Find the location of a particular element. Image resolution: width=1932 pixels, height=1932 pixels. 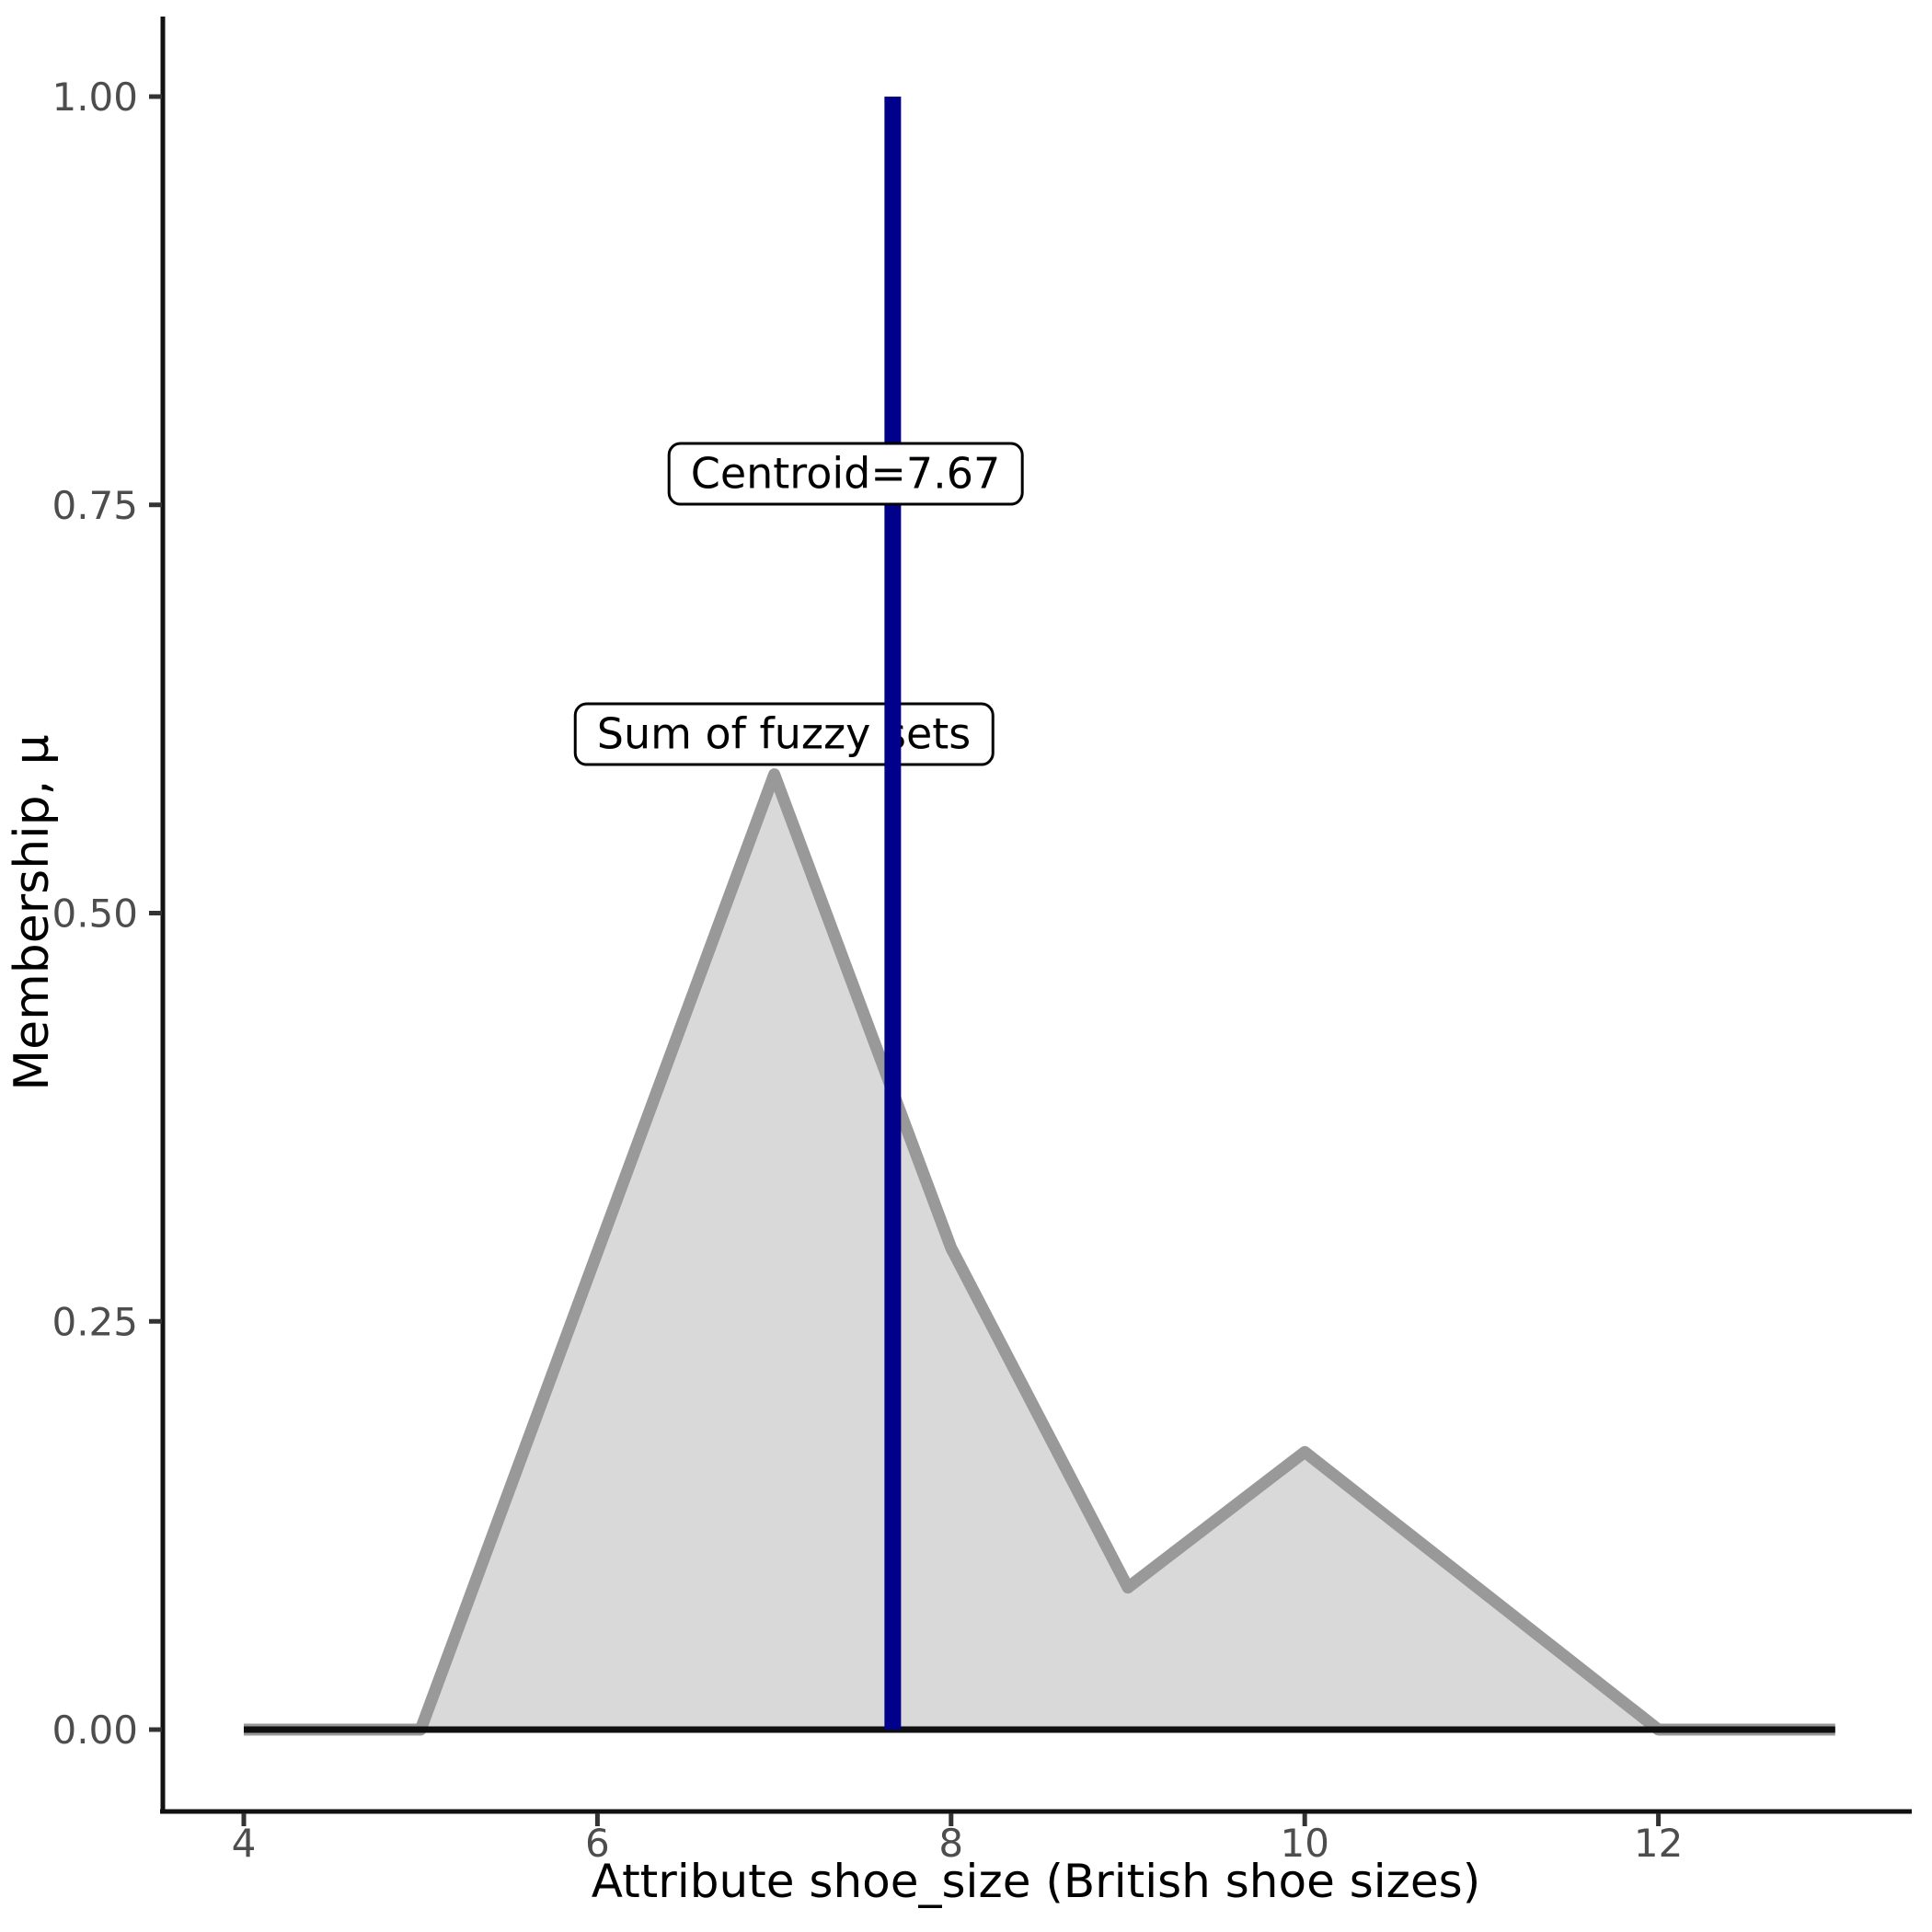

y-tick-label: 1.00 is located at coordinates (95, 97).